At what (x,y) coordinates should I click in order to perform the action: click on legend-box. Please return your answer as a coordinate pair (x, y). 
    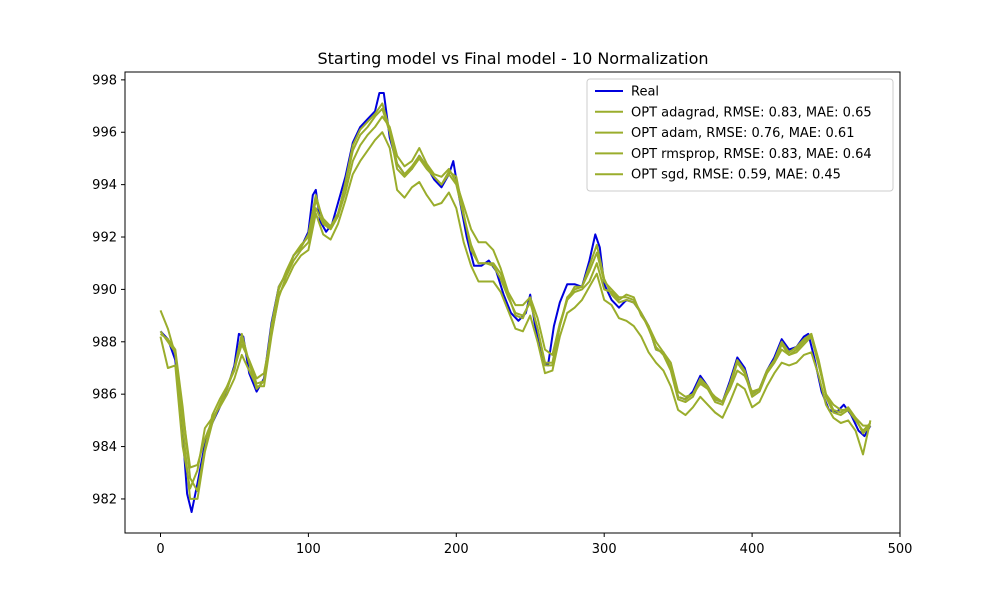
    Looking at the image, I should click on (740, 135).